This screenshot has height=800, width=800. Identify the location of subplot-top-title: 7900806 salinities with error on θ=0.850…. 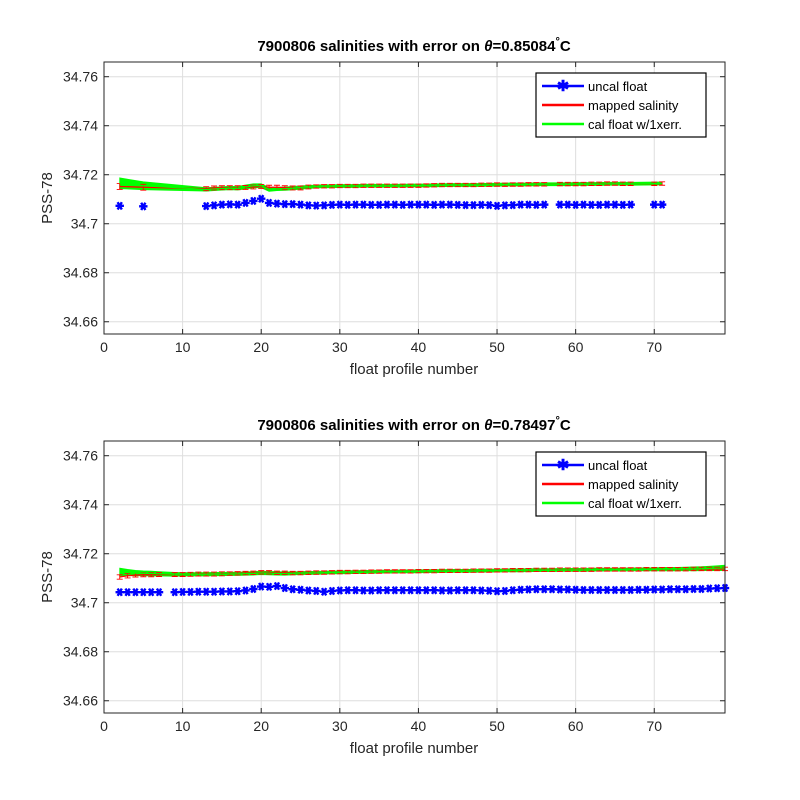
(414, 45).